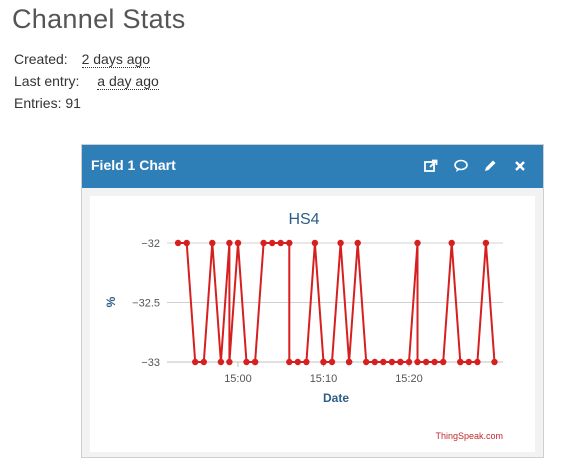 This screenshot has width=579, height=472. What do you see at coordinates (303, 219) in the screenshot?
I see `chart-title: HS4` at bounding box center [303, 219].